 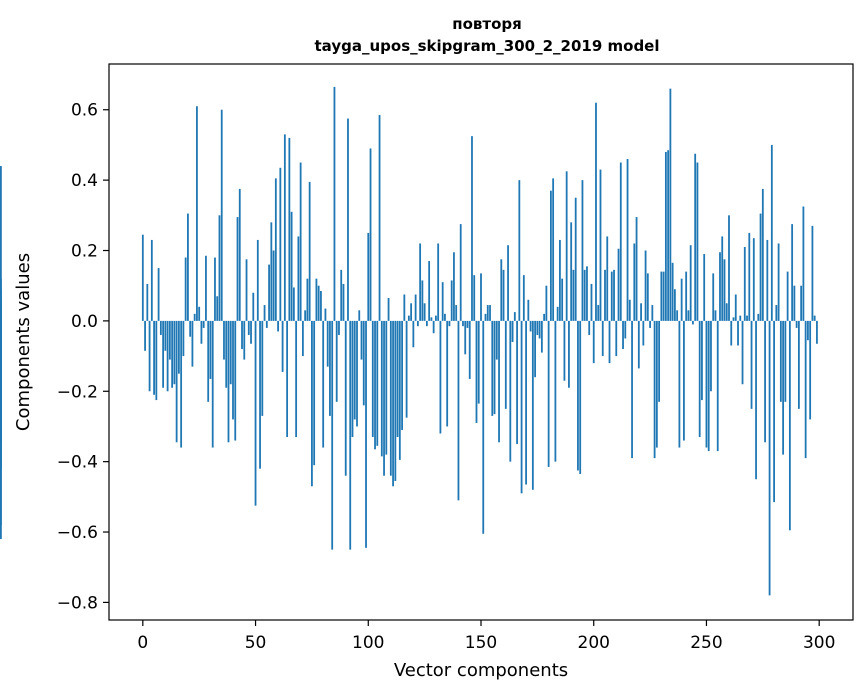 What do you see at coordinates (77, 603) in the screenshot?
I see `y-tick-label: −0.8` at bounding box center [77, 603].